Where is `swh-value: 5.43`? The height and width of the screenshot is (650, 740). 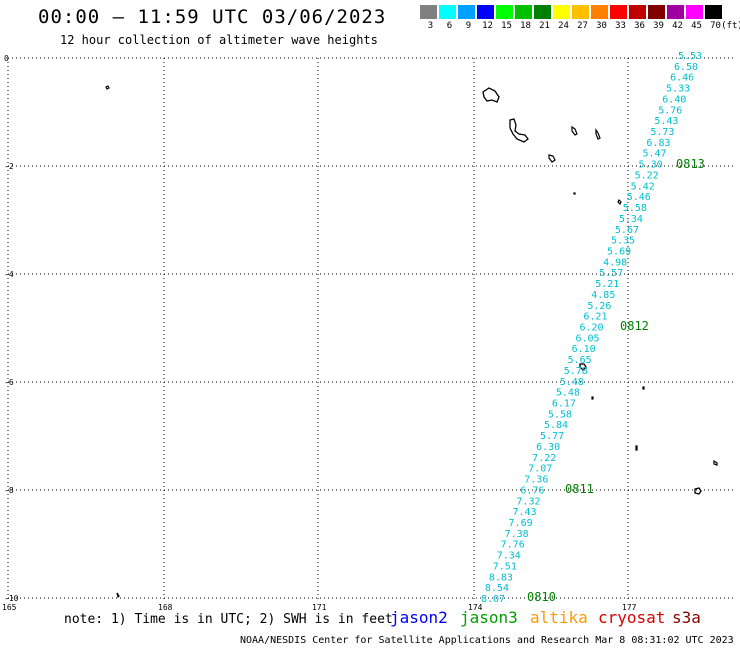 swh-value: 5.43 is located at coordinates (666, 121).